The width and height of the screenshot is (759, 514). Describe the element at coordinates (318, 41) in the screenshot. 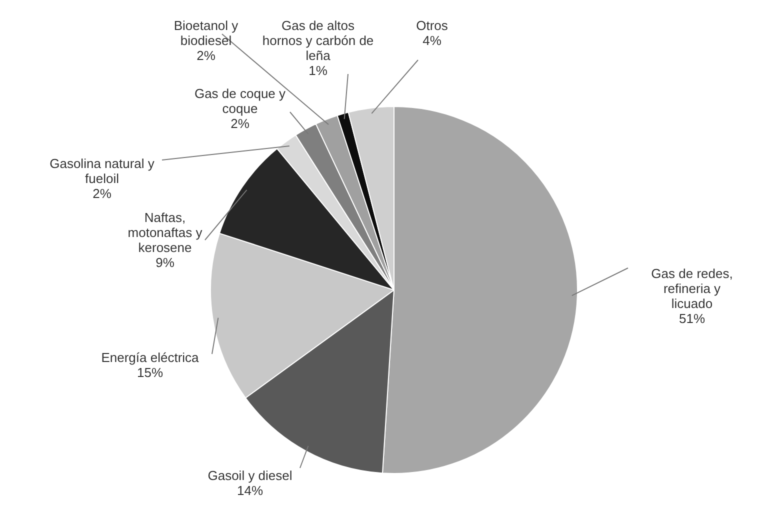

I see `slice-label: Gas de altos hornos y carbón de leña` at that location.